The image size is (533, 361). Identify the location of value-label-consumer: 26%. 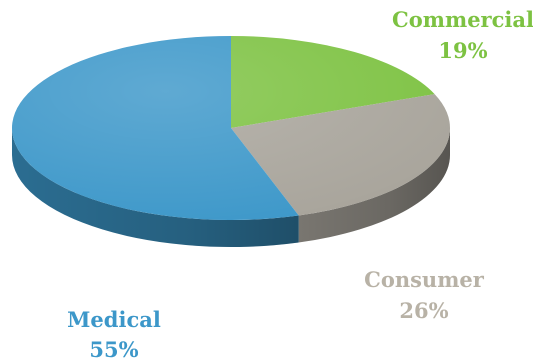
(423, 310).